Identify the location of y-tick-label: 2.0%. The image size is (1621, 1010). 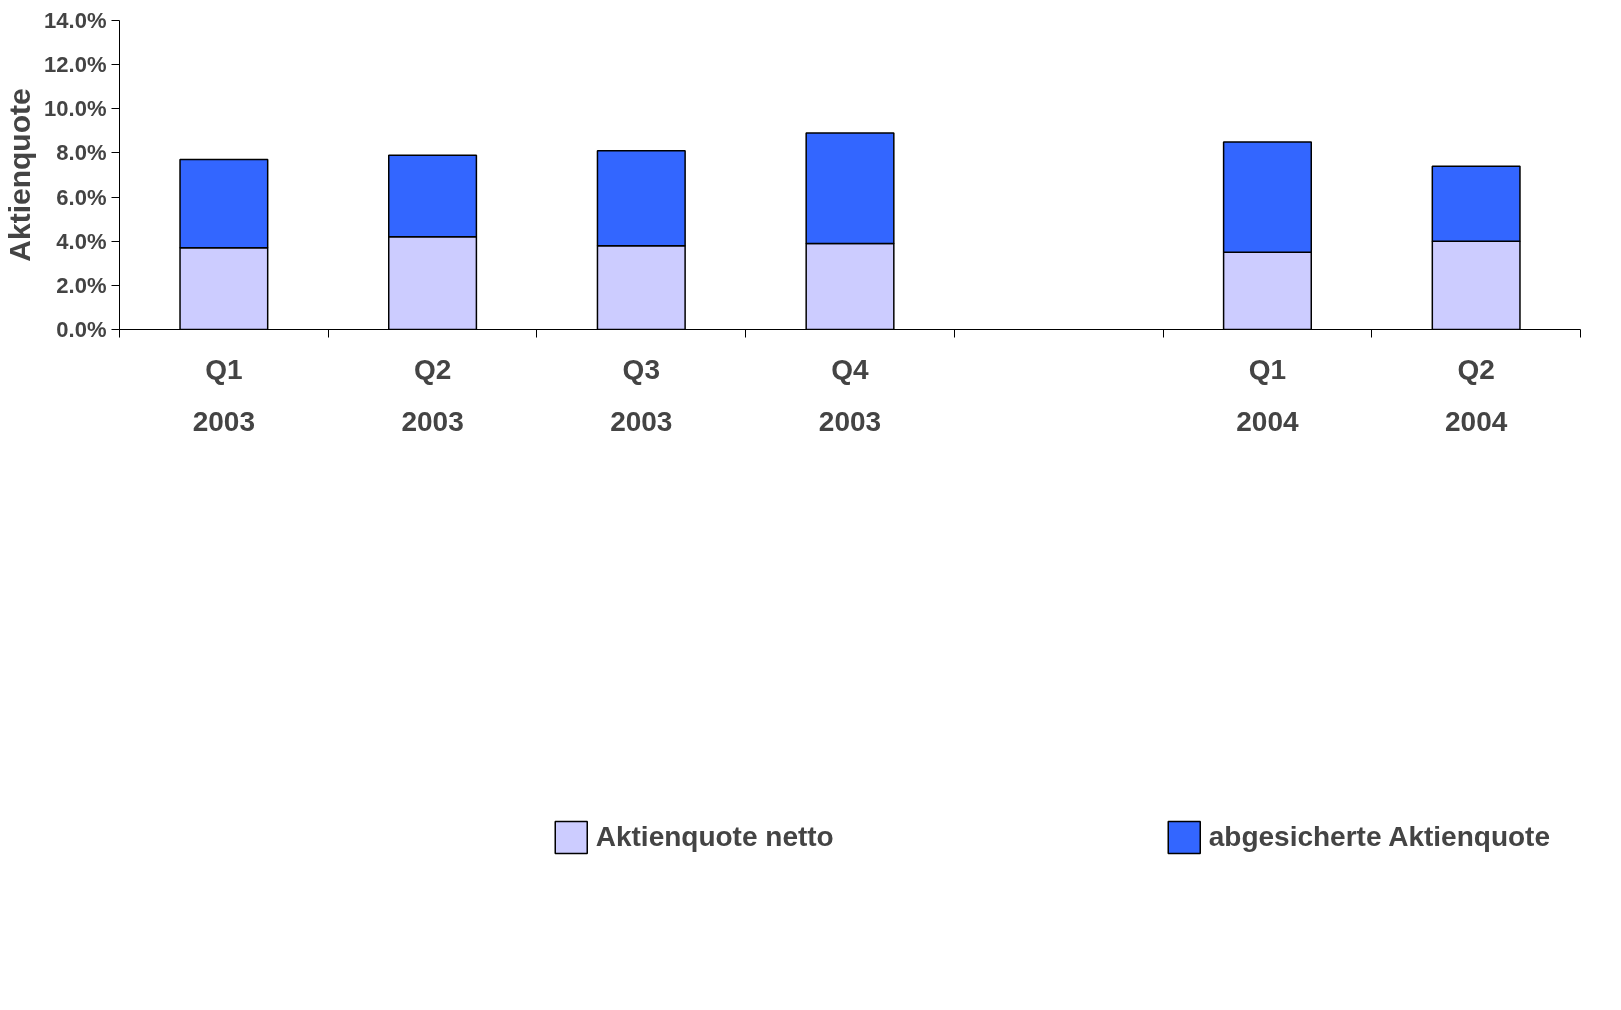
(81, 285).